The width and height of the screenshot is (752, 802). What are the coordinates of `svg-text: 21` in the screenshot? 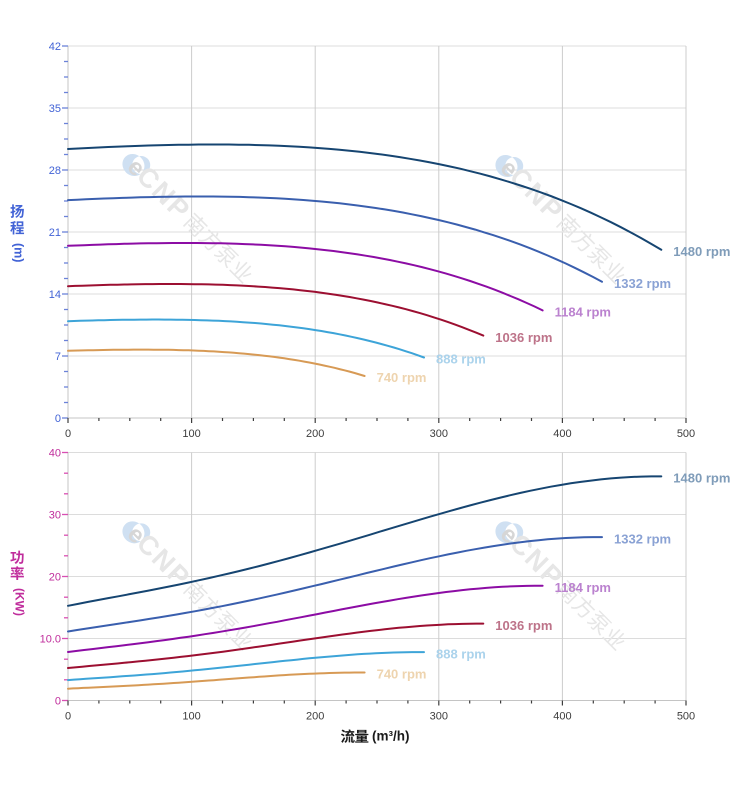 It's located at (55, 233).